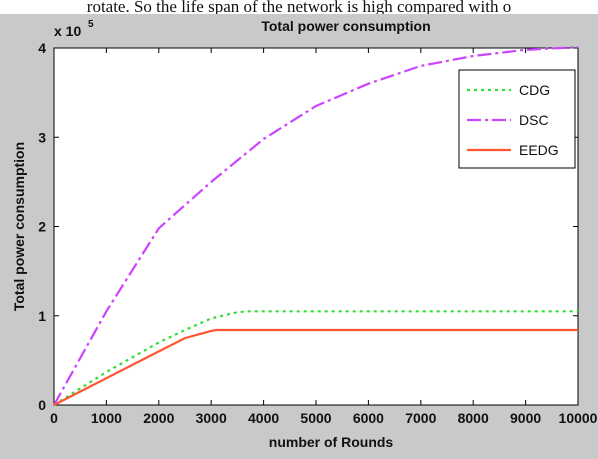  Describe the element at coordinates (42, 405) in the screenshot. I see `y-tick-label: 0` at that location.